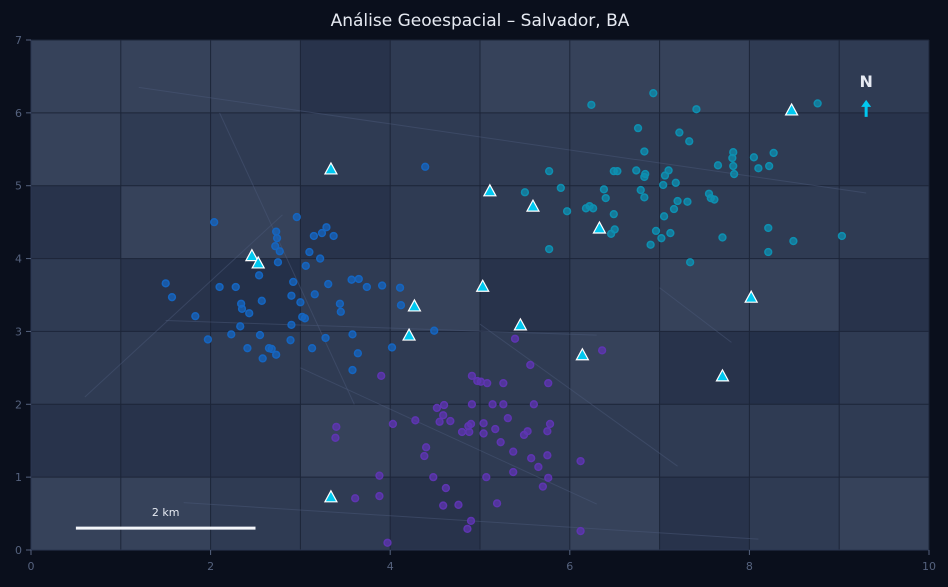 The width and height of the screenshot is (948, 587). What do you see at coordinates (502, 140) in the screenshot?
I see `road-line` at bounding box center [502, 140].